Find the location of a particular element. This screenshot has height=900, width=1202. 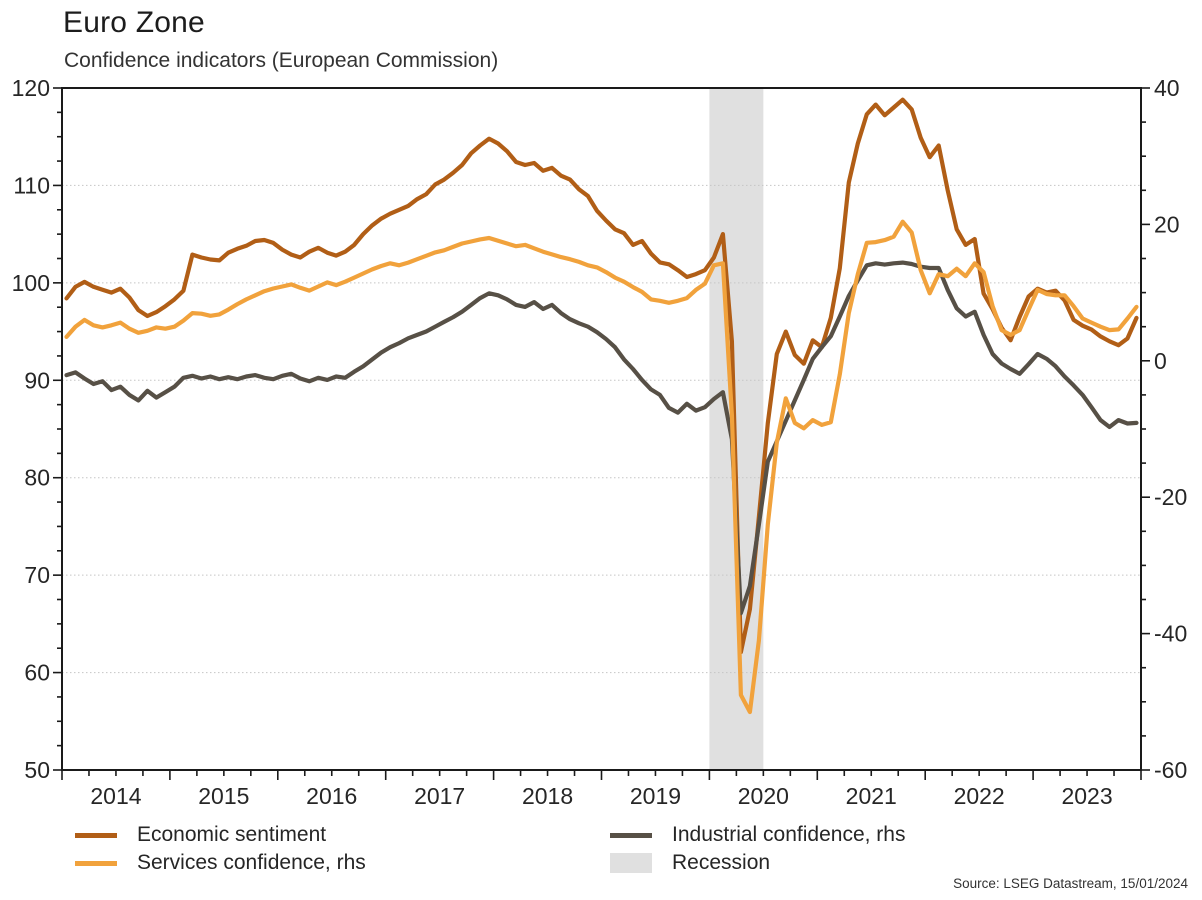

recession-band-swatch is located at coordinates (631, 863).